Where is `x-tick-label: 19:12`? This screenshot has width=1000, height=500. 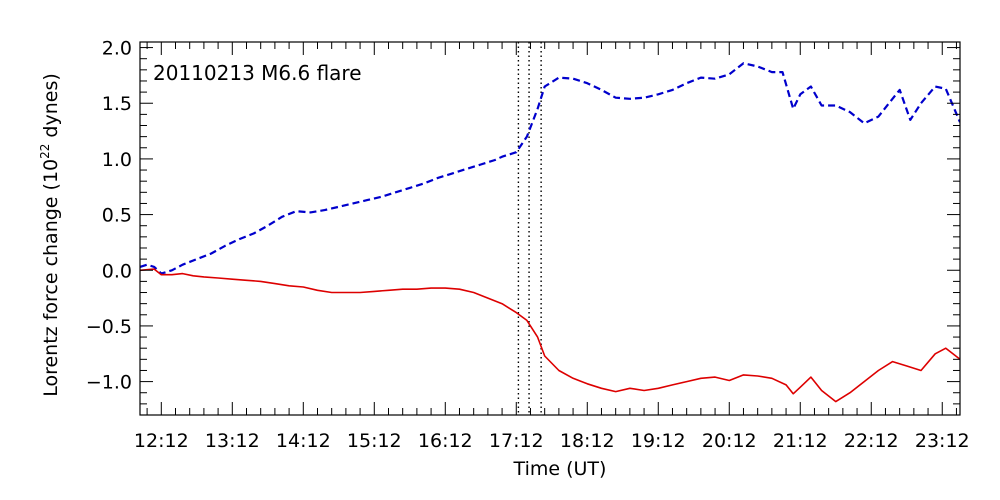
x-tick-label: 19:12 is located at coordinates (658, 441).